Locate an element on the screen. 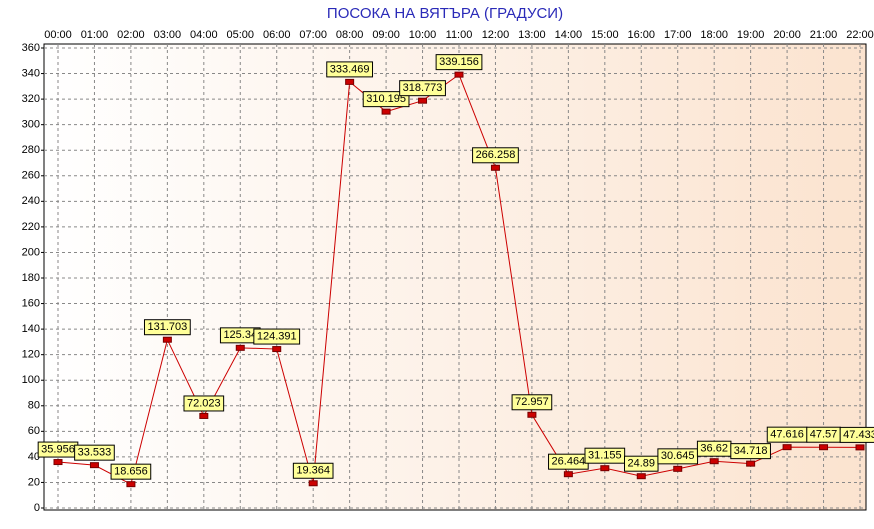  value-label: 72.957 is located at coordinates (532, 402).